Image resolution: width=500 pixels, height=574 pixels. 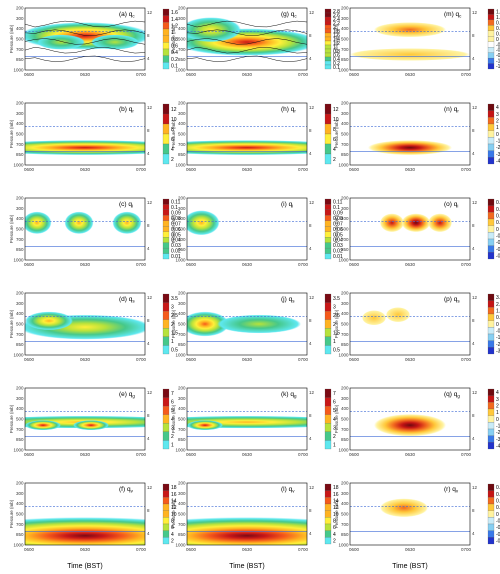 I want to click on colorbar-label: 5, so click(x=172, y=411).